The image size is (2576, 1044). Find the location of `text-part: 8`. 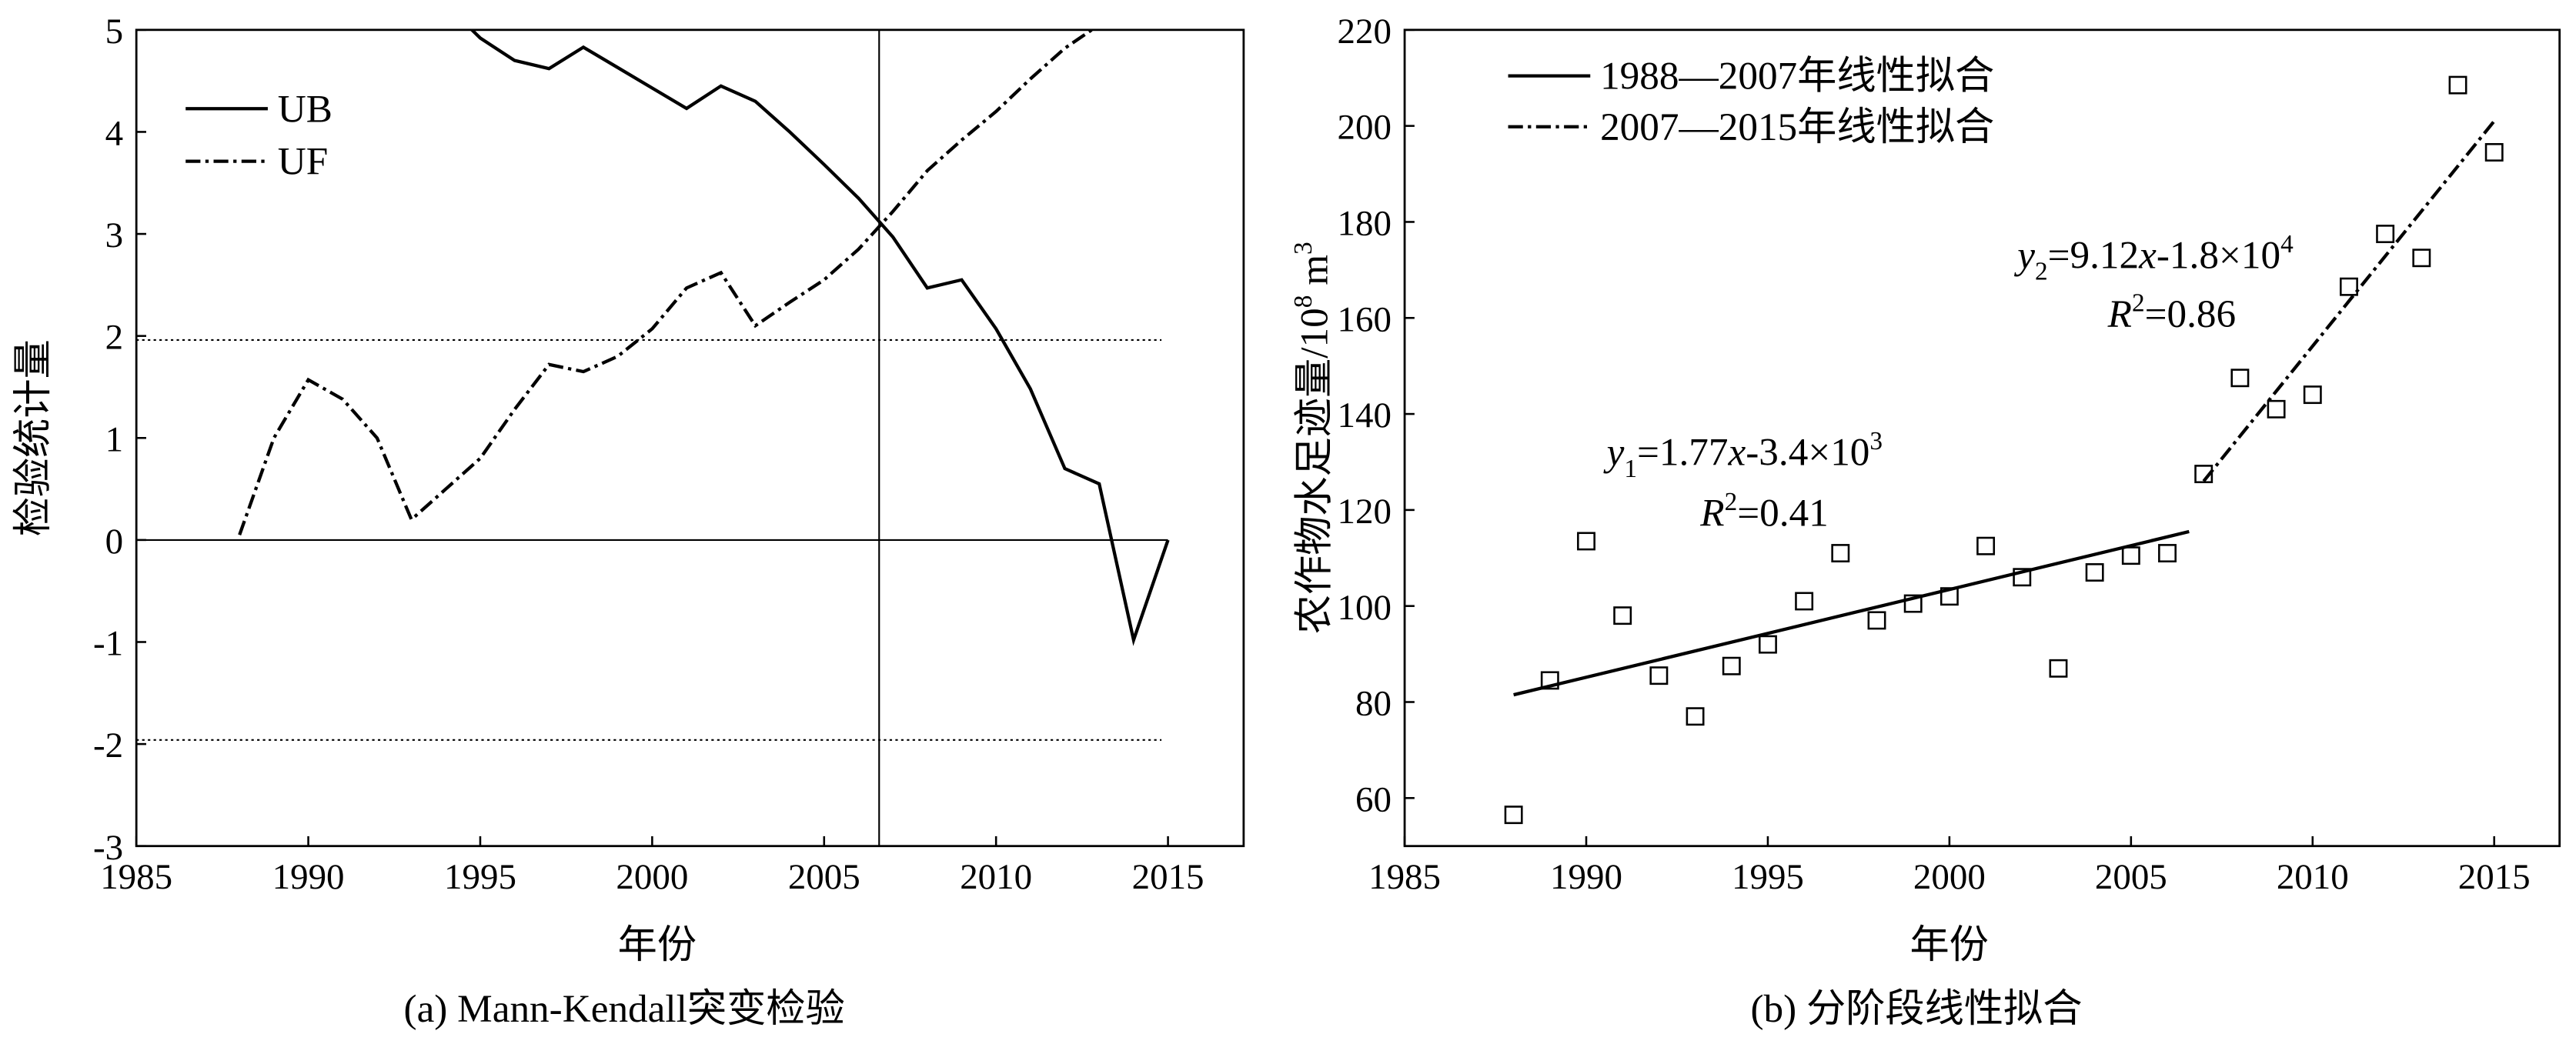

text-part: 8 is located at coordinates (1303, 302).